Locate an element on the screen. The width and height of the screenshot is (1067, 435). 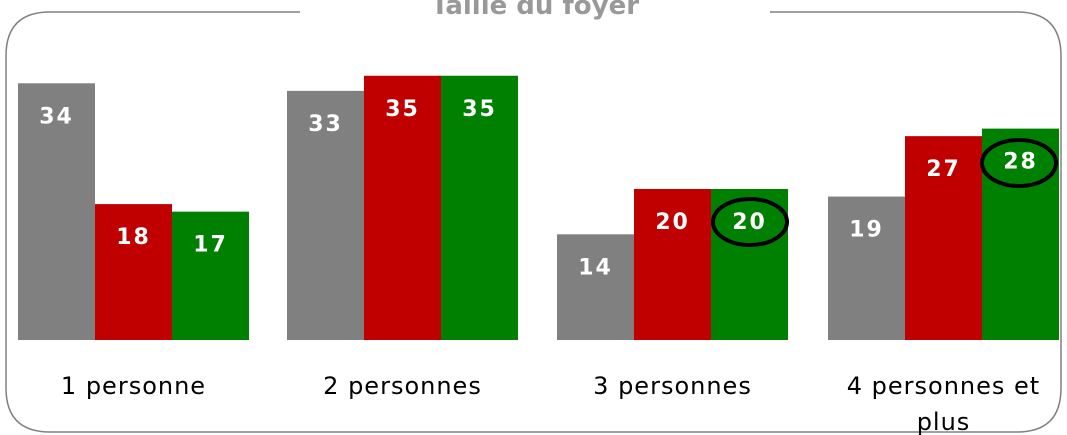
value-label: 17 is located at coordinates (210, 245).